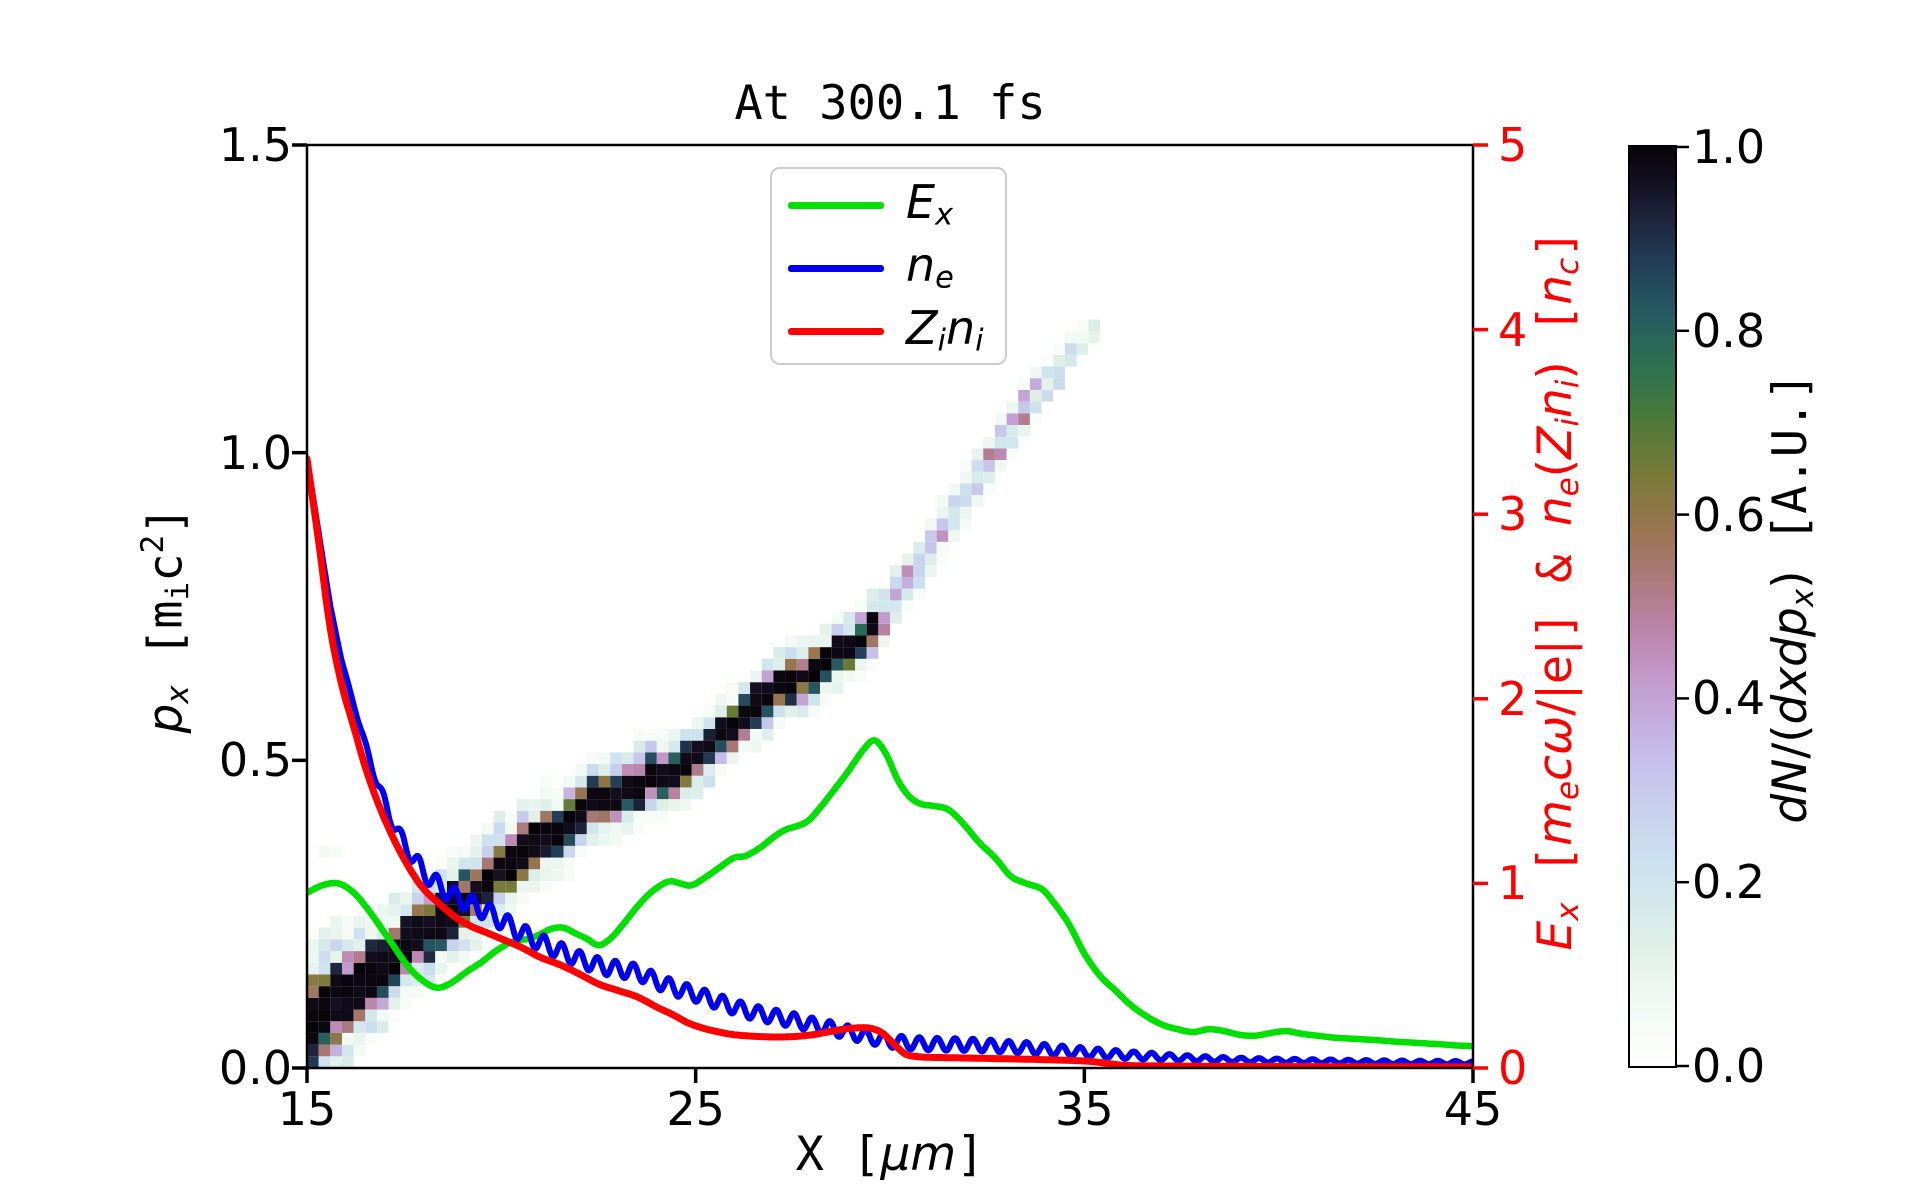 This screenshot has height=1200, width=1920. What do you see at coordinates (1729, 1066) in the screenshot?
I see `colorbar-tick-label: 0.0` at bounding box center [1729, 1066].